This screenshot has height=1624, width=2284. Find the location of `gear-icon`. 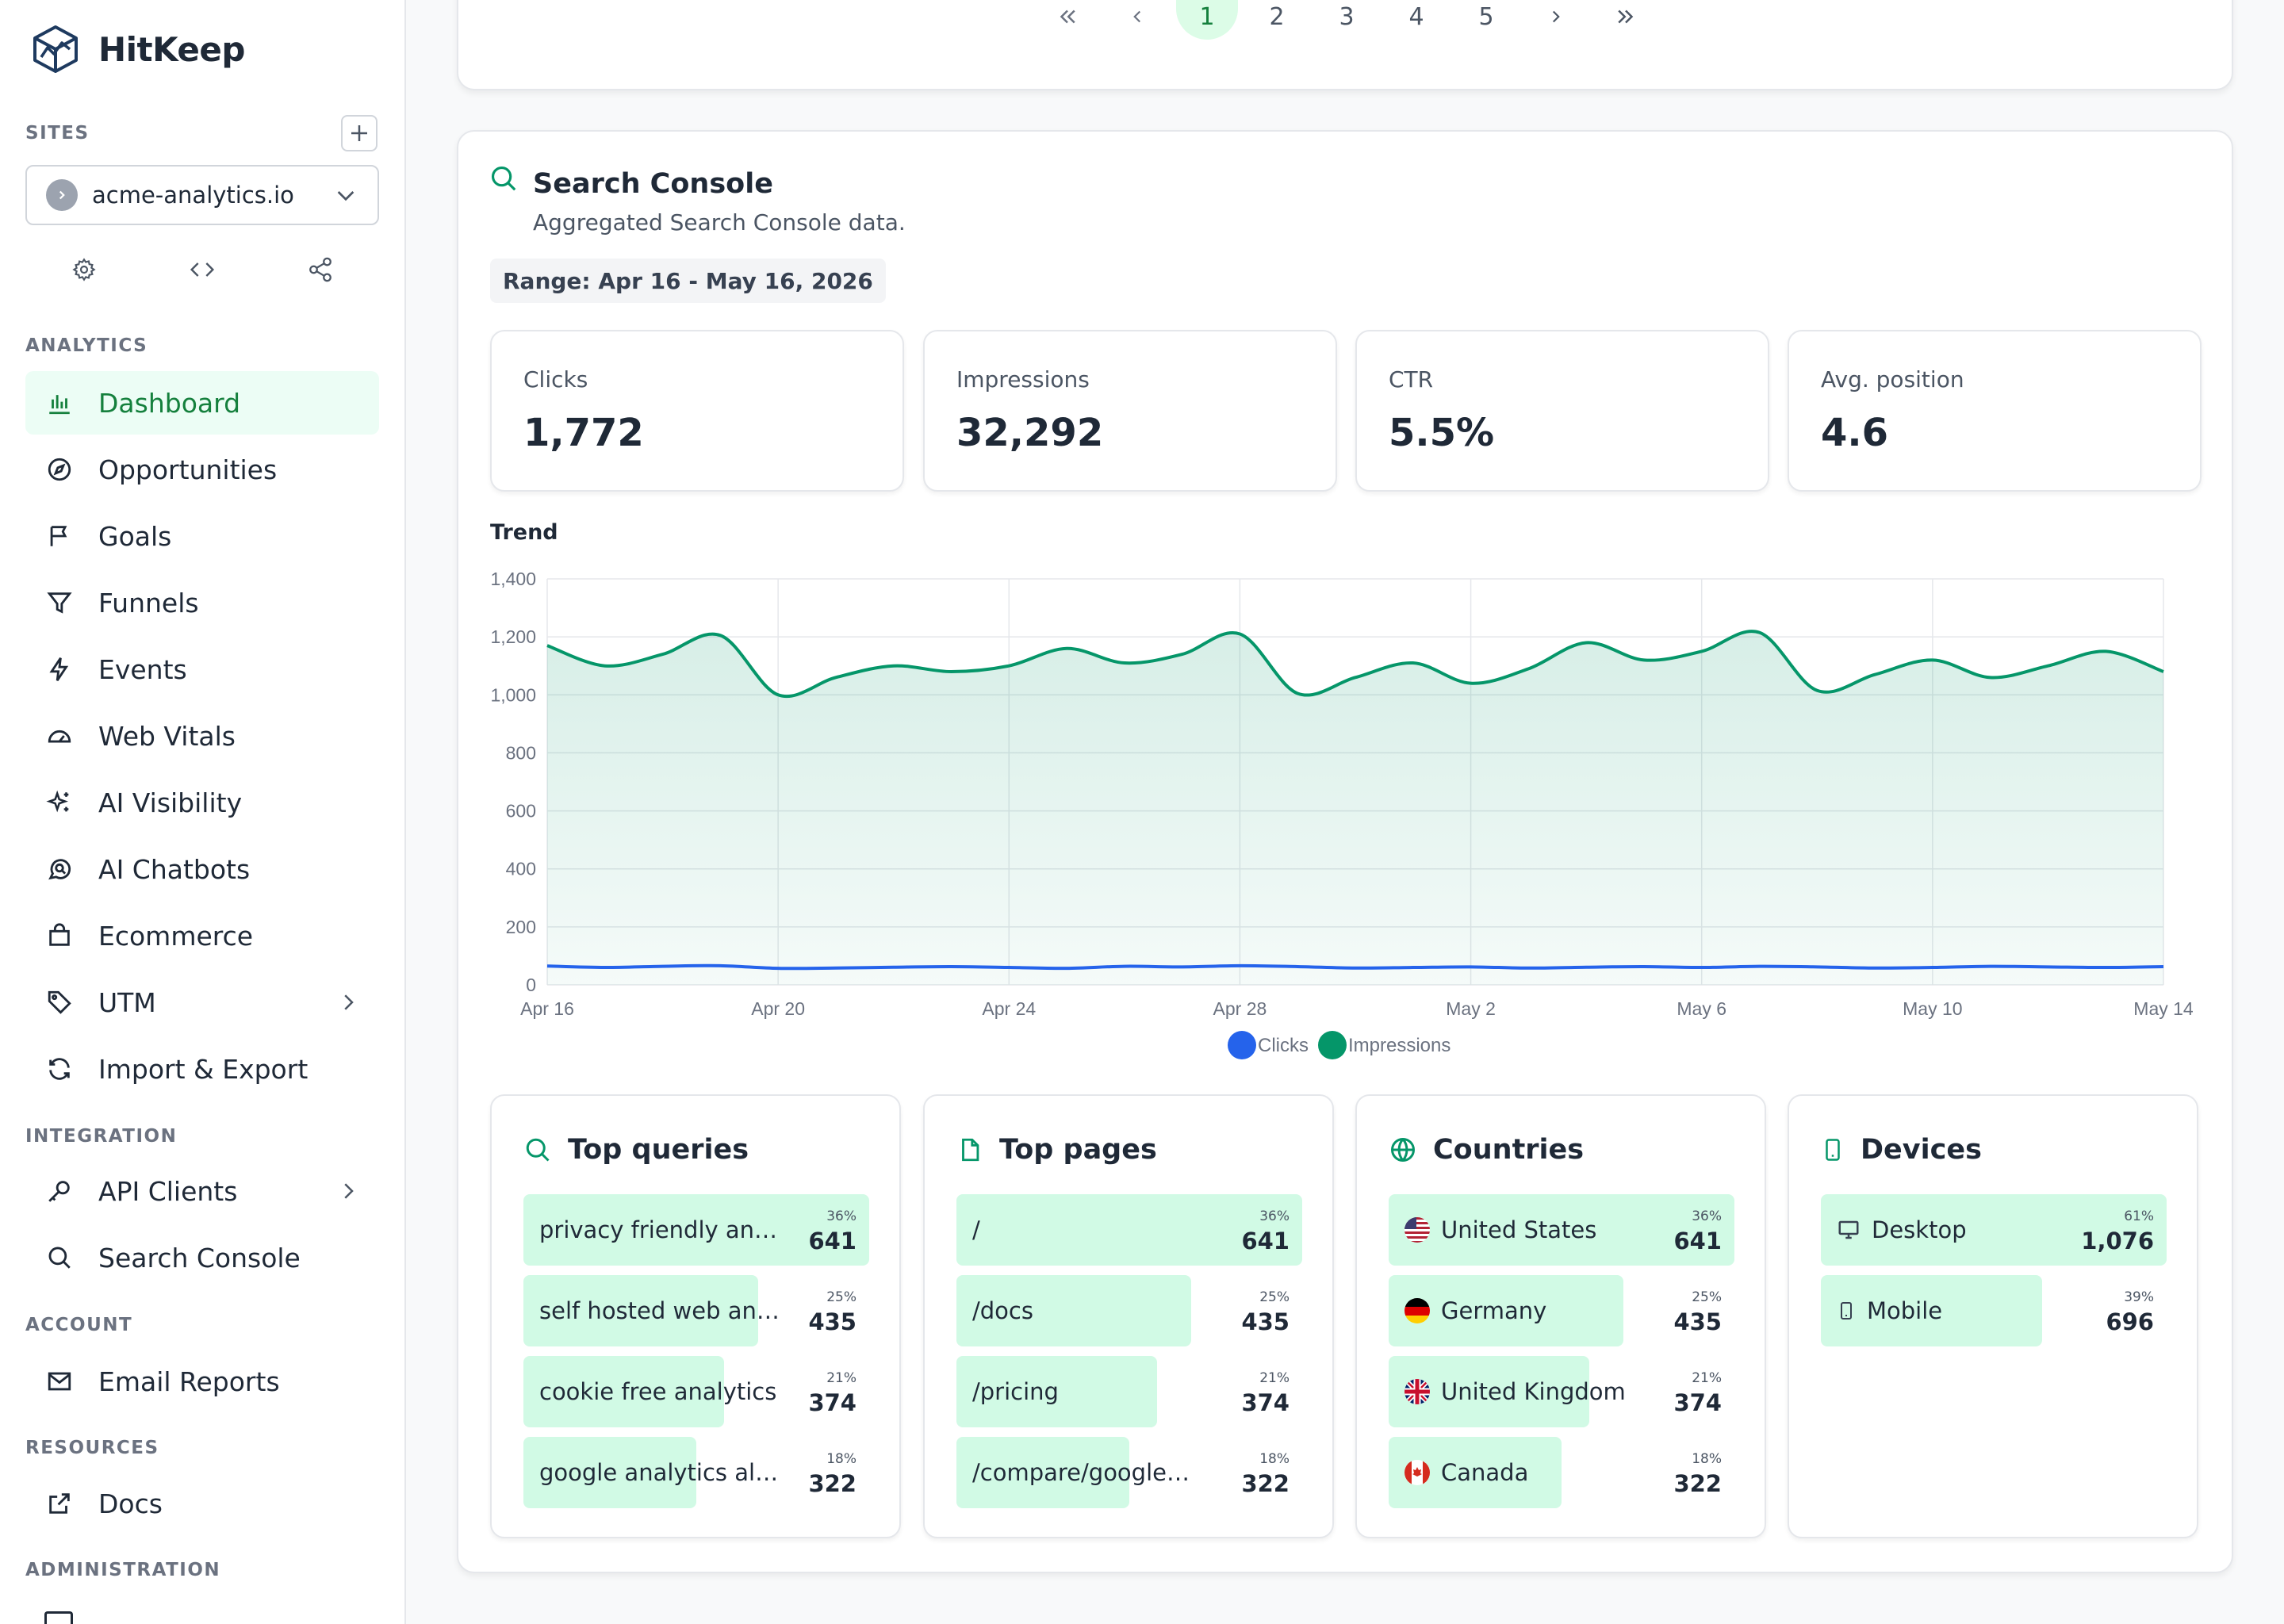

gear-icon is located at coordinates (84, 269).